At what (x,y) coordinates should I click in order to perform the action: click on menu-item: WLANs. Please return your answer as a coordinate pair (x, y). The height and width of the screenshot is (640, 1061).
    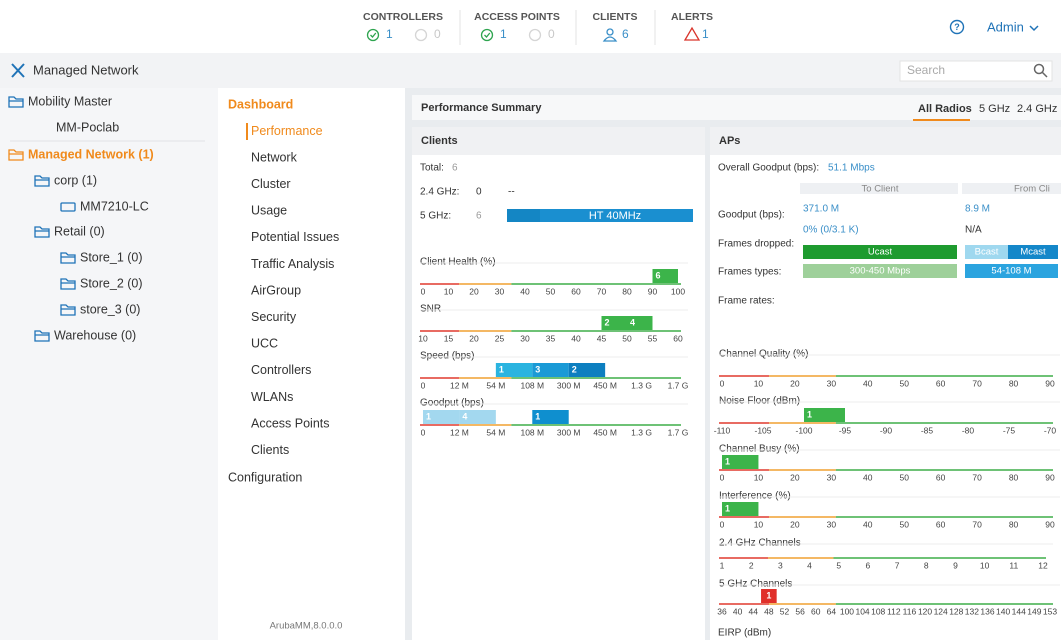
    Looking at the image, I should click on (272, 397).